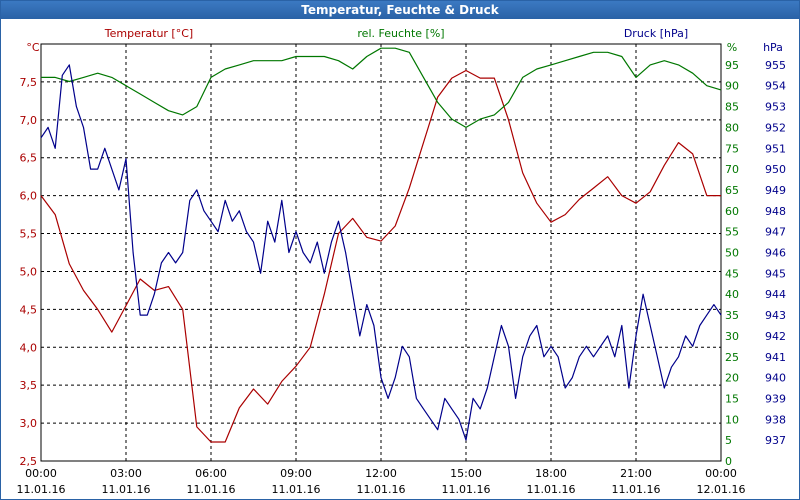  What do you see at coordinates (732, 107) in the screenshot?
I see `humidity-tick-label: 85` at bounding box center [732, 107].